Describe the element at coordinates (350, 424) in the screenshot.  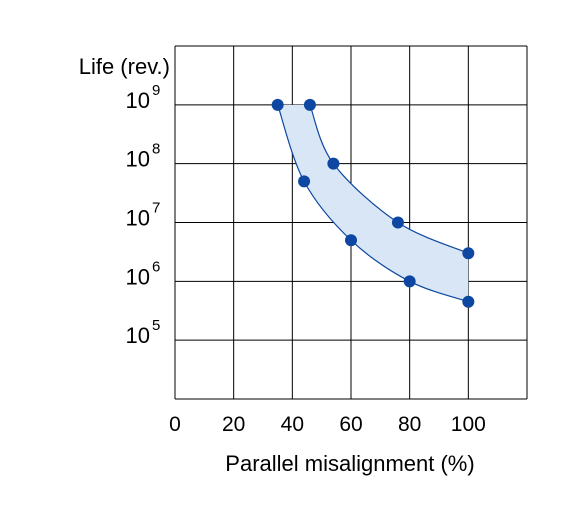
I see `x-tick-label: 60` at that location.